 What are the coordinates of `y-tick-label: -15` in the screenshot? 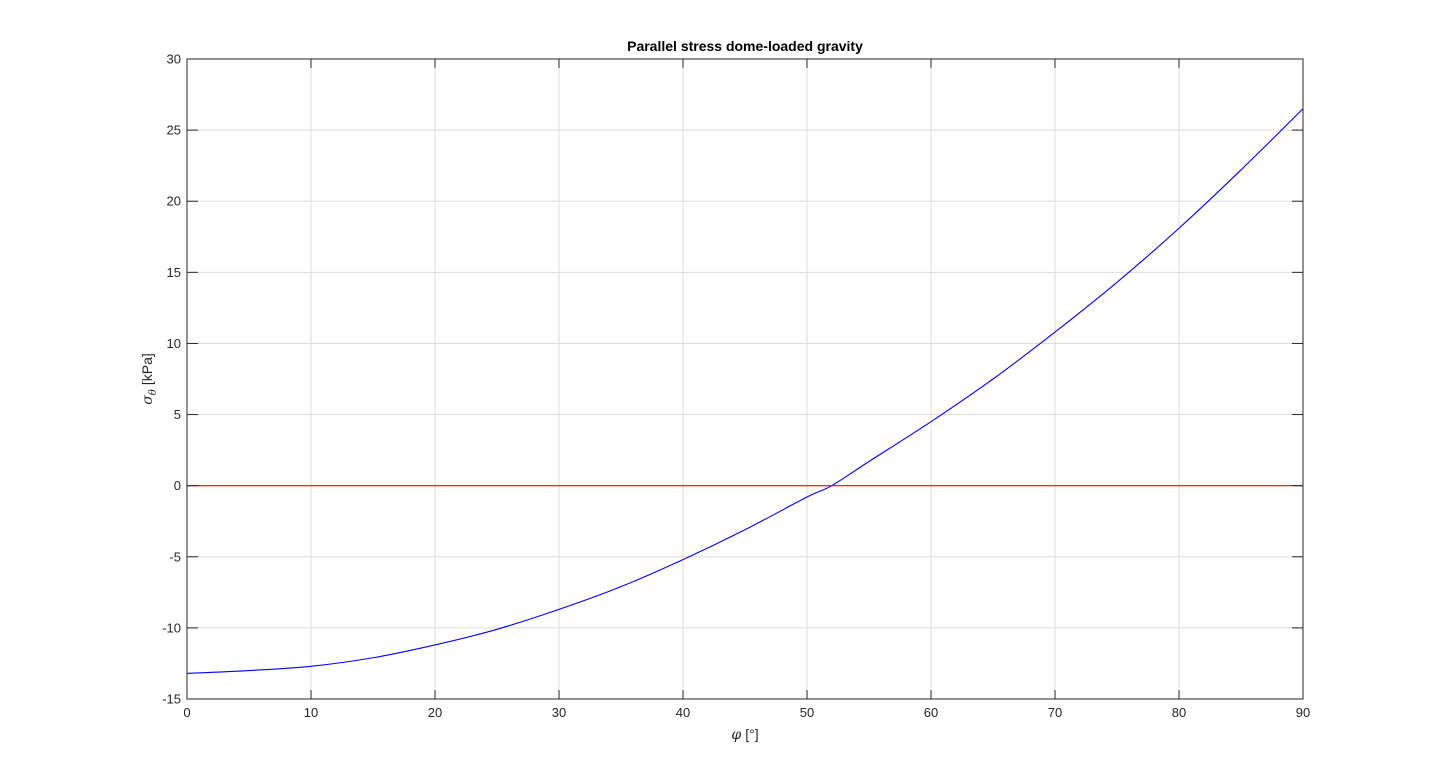 It's located at (171, 699).